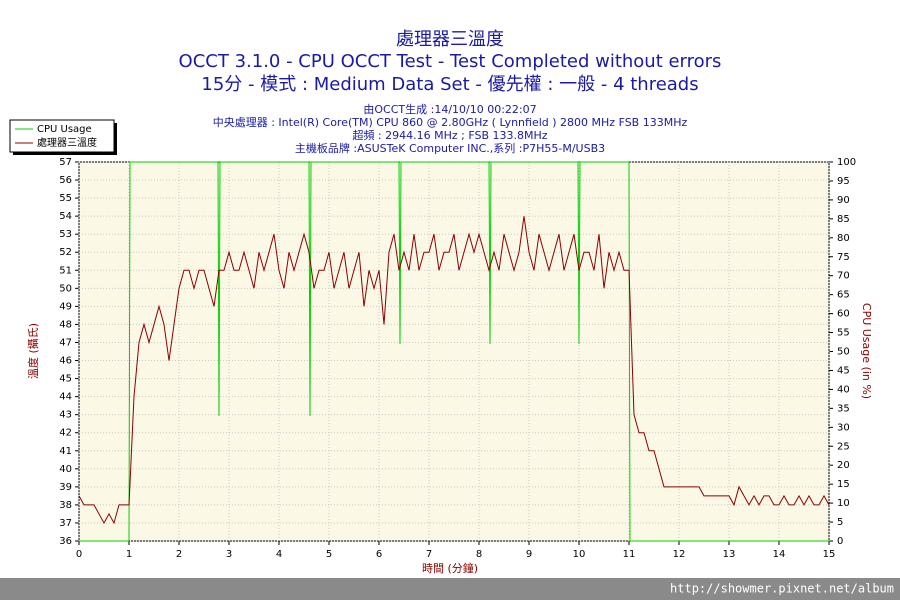 The image size is (900, 604). What do you see at coordinates (65, 505) in the screenshot?
I see `y-tick-label: 38` at bounding box center [65, 505].